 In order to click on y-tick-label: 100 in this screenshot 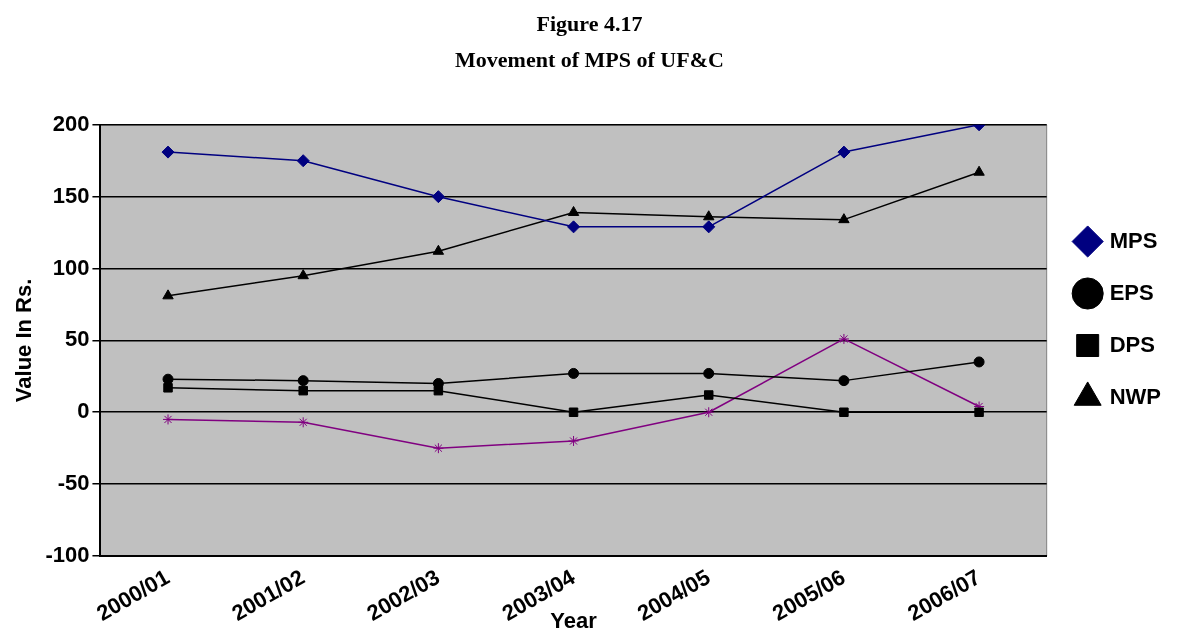, I will do `click(71, 267)`.